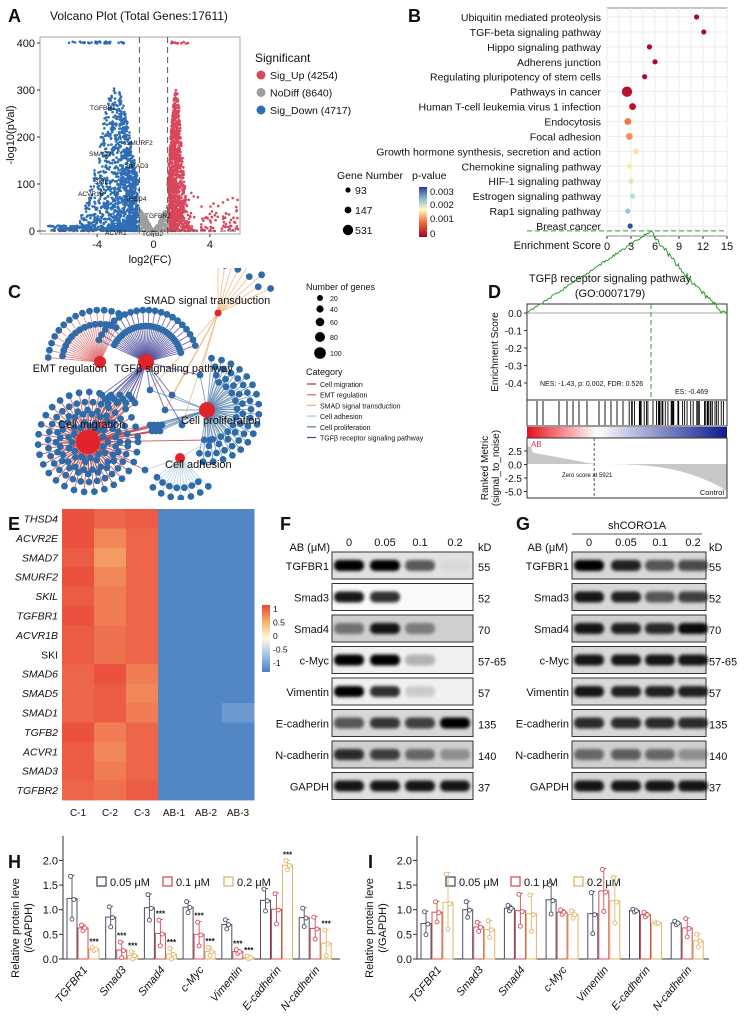 This screenshot has height=1021, width=744. What do you see at coordinates (589, 543) in the screenshot?
I see `lane-label: 0` at bounding box center [589, 543].